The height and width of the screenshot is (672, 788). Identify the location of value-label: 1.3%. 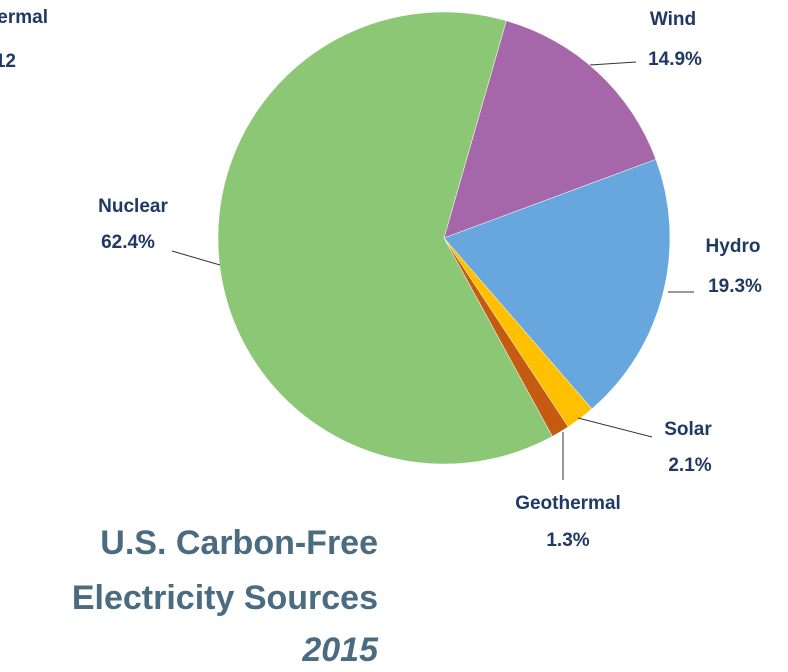
(567, 540).